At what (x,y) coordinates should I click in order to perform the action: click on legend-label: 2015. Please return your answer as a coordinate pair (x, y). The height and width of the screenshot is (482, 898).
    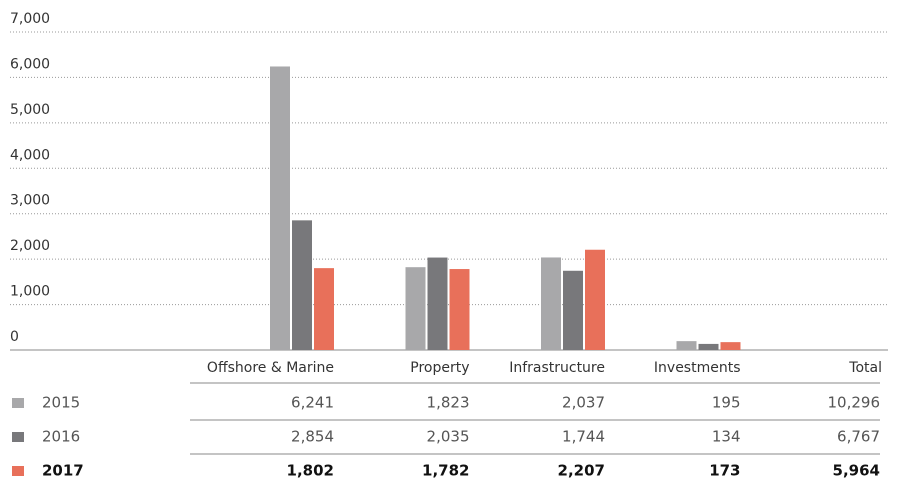
    Looking at the image, I should click on (61, 403).